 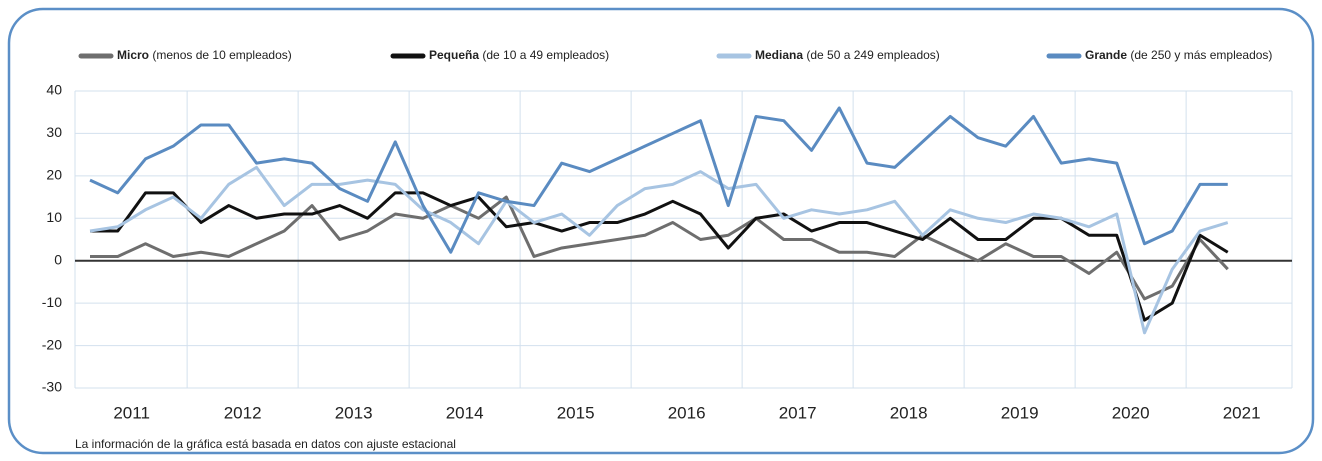 What do you see at coordinates (52, 302) in the screenshot?
I see `y-tick-label: -10` at bounding box center [52, 302].